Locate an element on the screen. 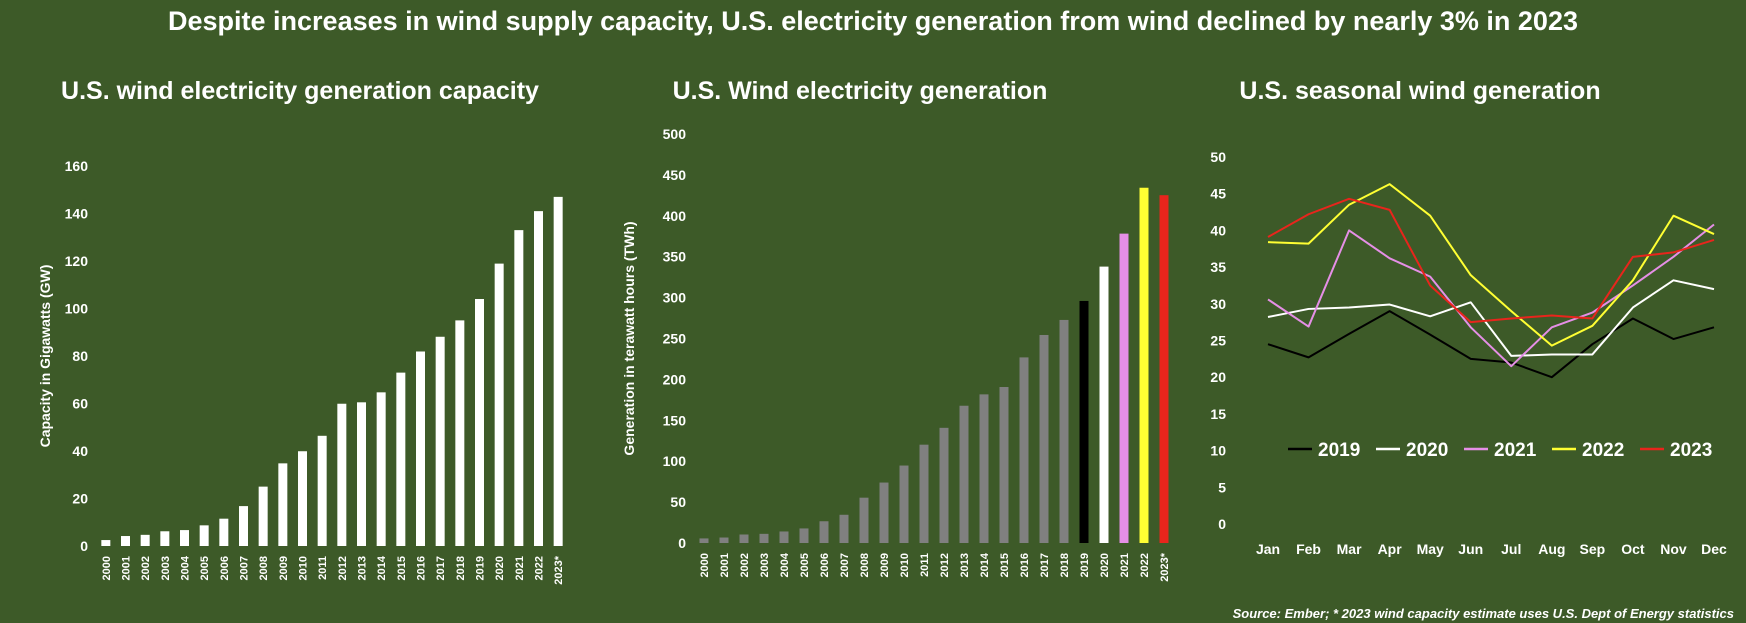  x-tick-label: 2009 is located at coordinates (885, 565).